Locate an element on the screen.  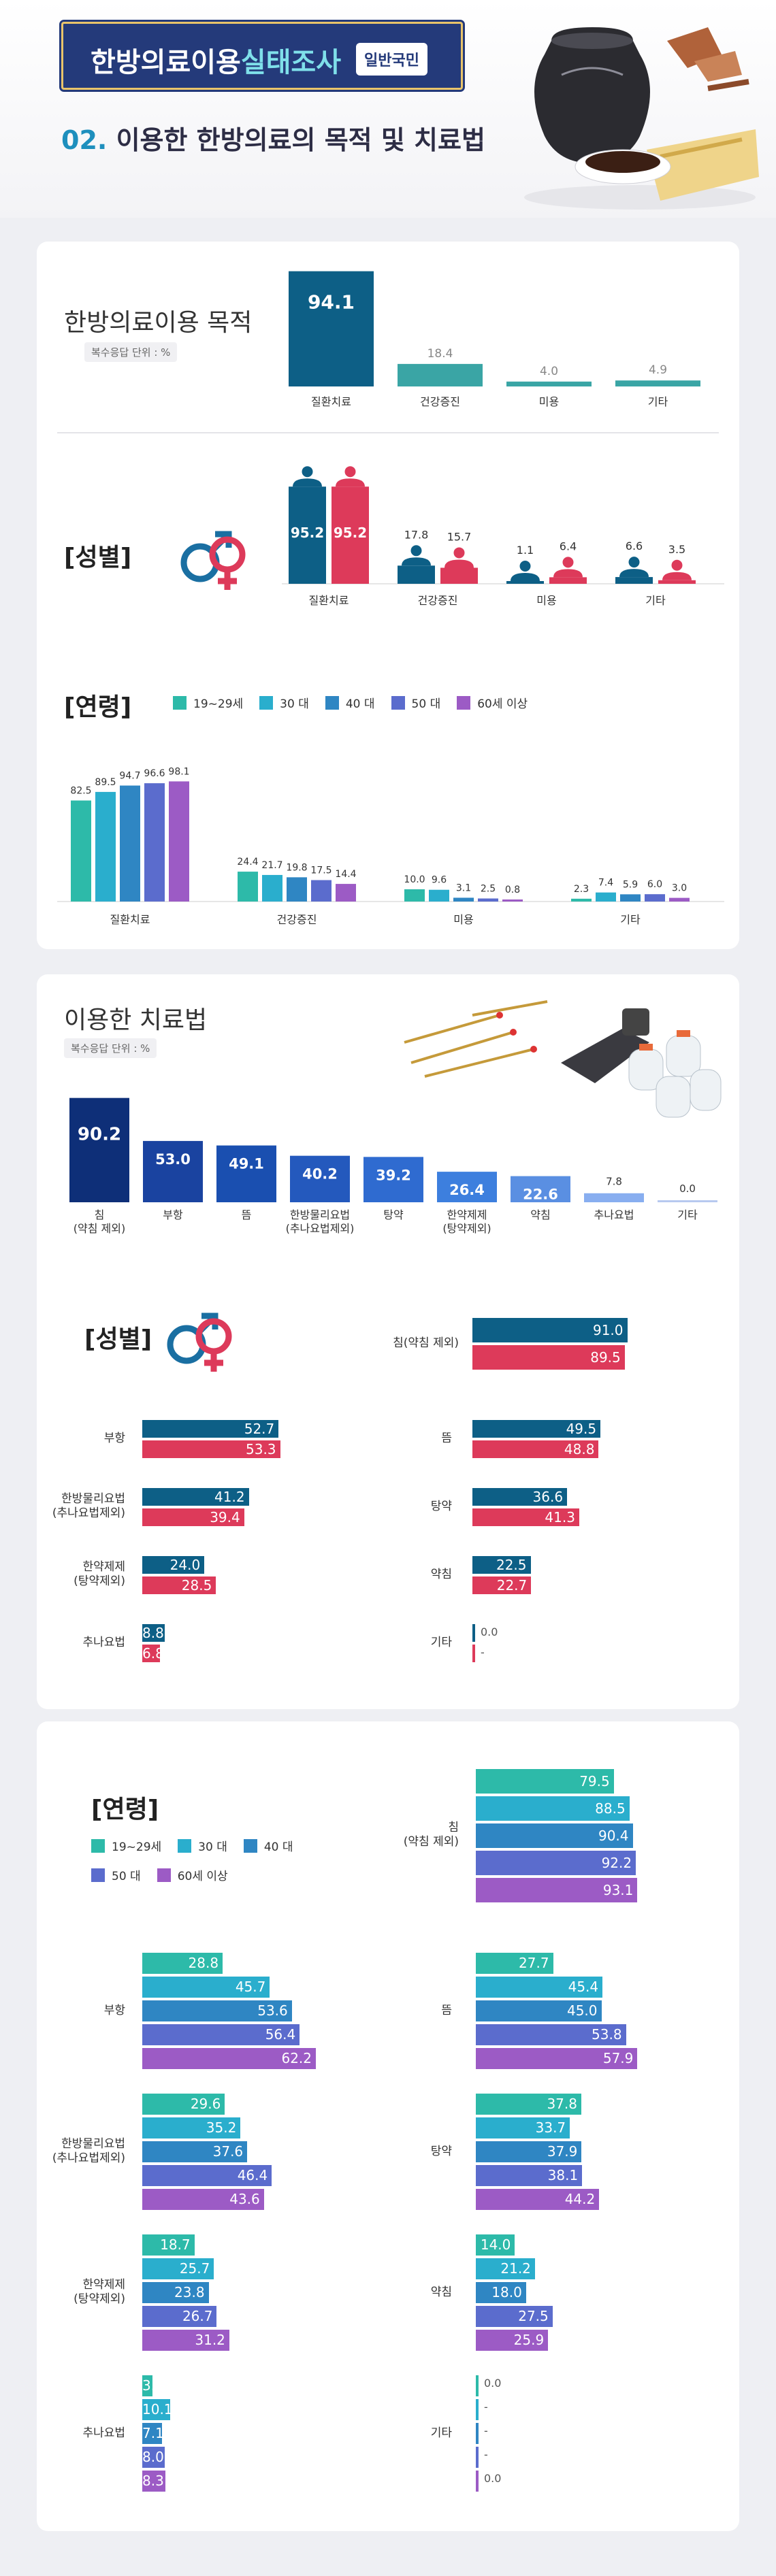
legend-label: 40 대 is located at coordinates (360, 704).